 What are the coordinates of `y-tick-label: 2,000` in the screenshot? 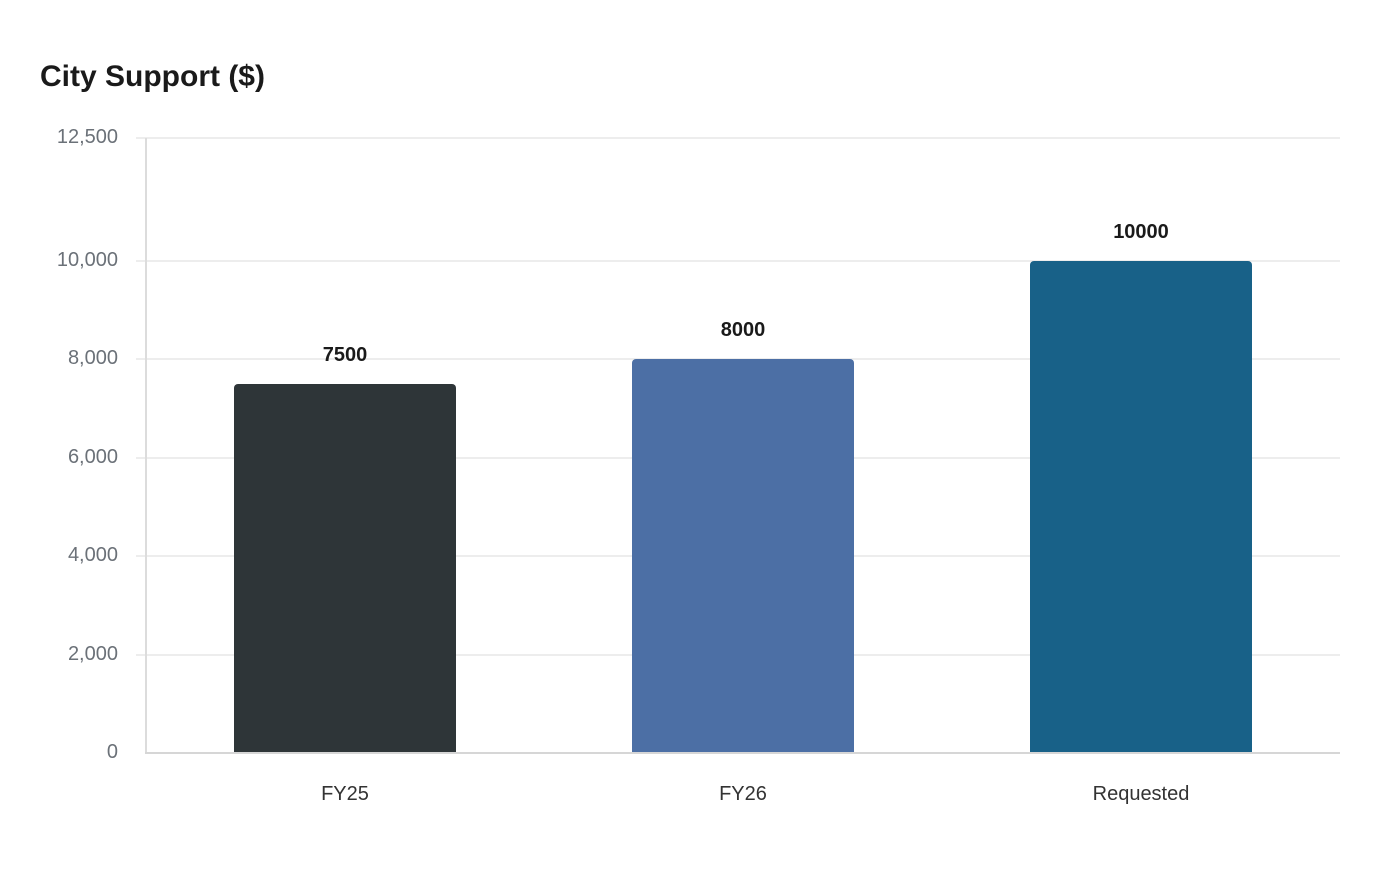 It's located at (92, 653).